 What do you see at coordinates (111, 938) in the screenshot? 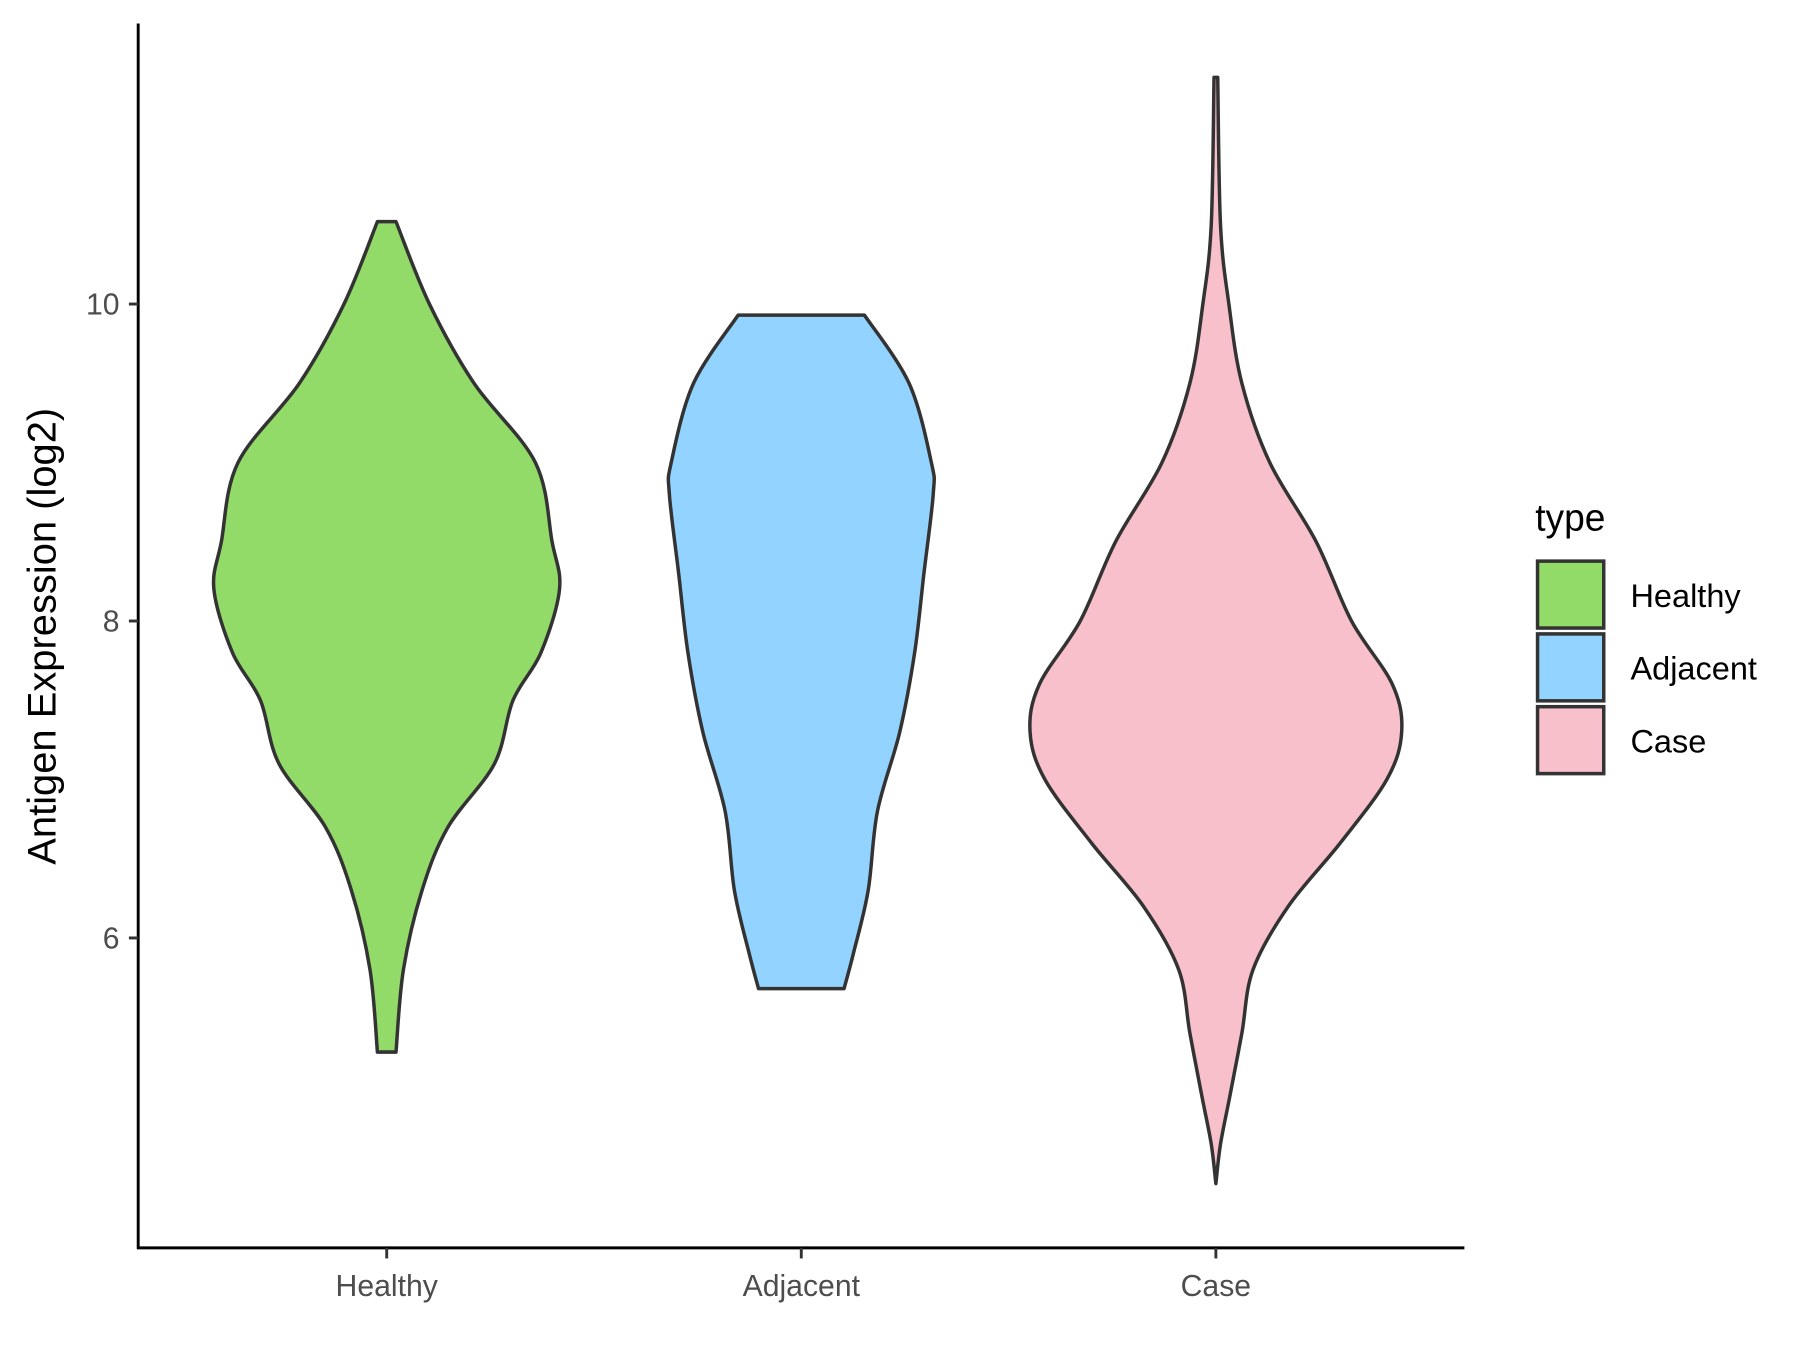
I see `y-tick-label: 6` at bounding box center [111, 938].